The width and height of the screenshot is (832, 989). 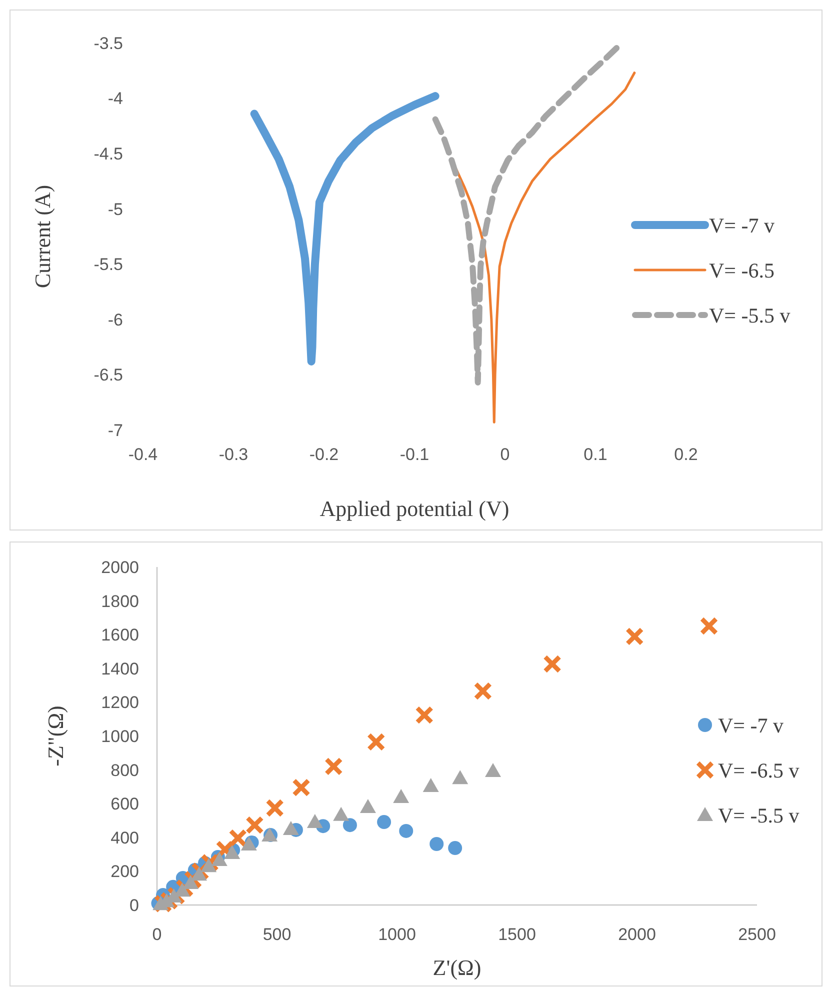 I want to click on y-tick-label: -6, so click(x=115, y=320).